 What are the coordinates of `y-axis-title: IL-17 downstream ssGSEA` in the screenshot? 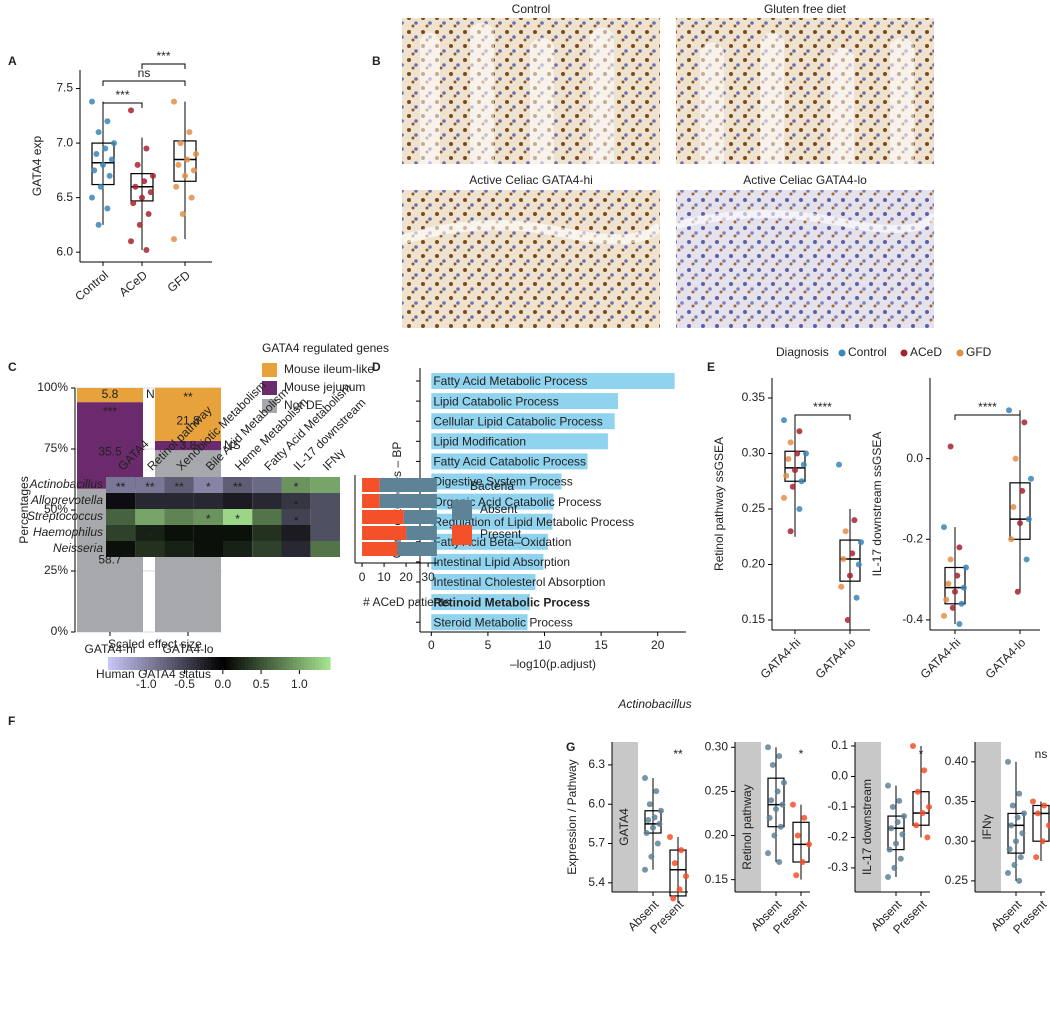 It's located at (877, 504).